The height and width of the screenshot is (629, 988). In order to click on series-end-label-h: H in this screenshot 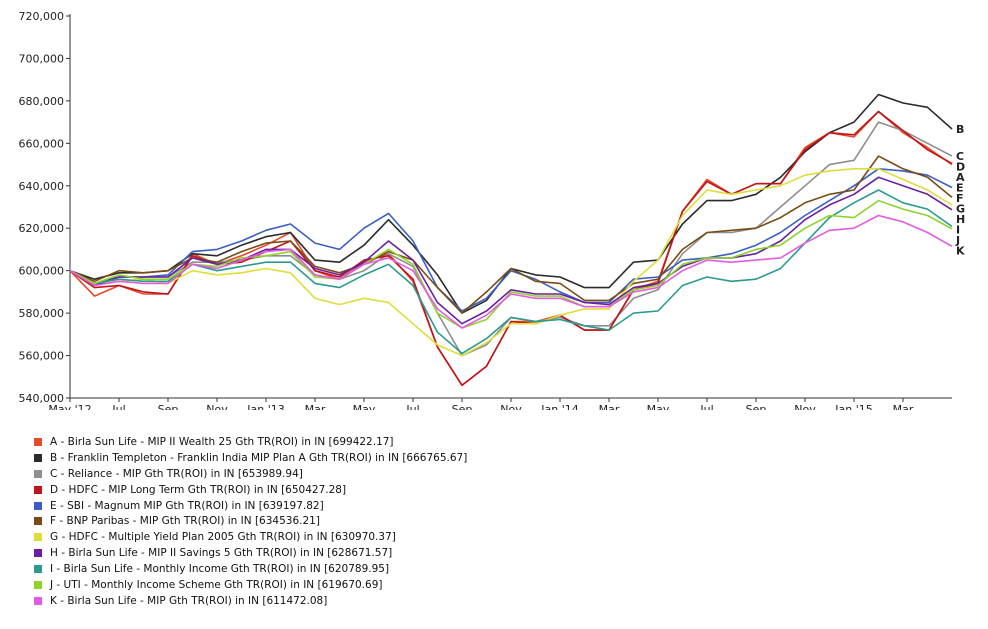, I will do `click(960, 219)`.